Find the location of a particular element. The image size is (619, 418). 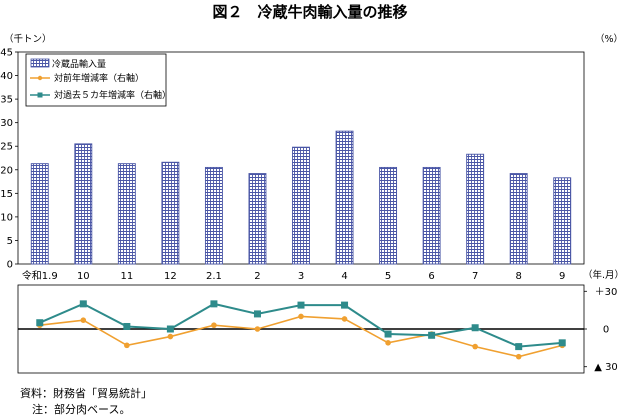

x-tick-label: 令和1.9 is located at coordinates (40, 275).